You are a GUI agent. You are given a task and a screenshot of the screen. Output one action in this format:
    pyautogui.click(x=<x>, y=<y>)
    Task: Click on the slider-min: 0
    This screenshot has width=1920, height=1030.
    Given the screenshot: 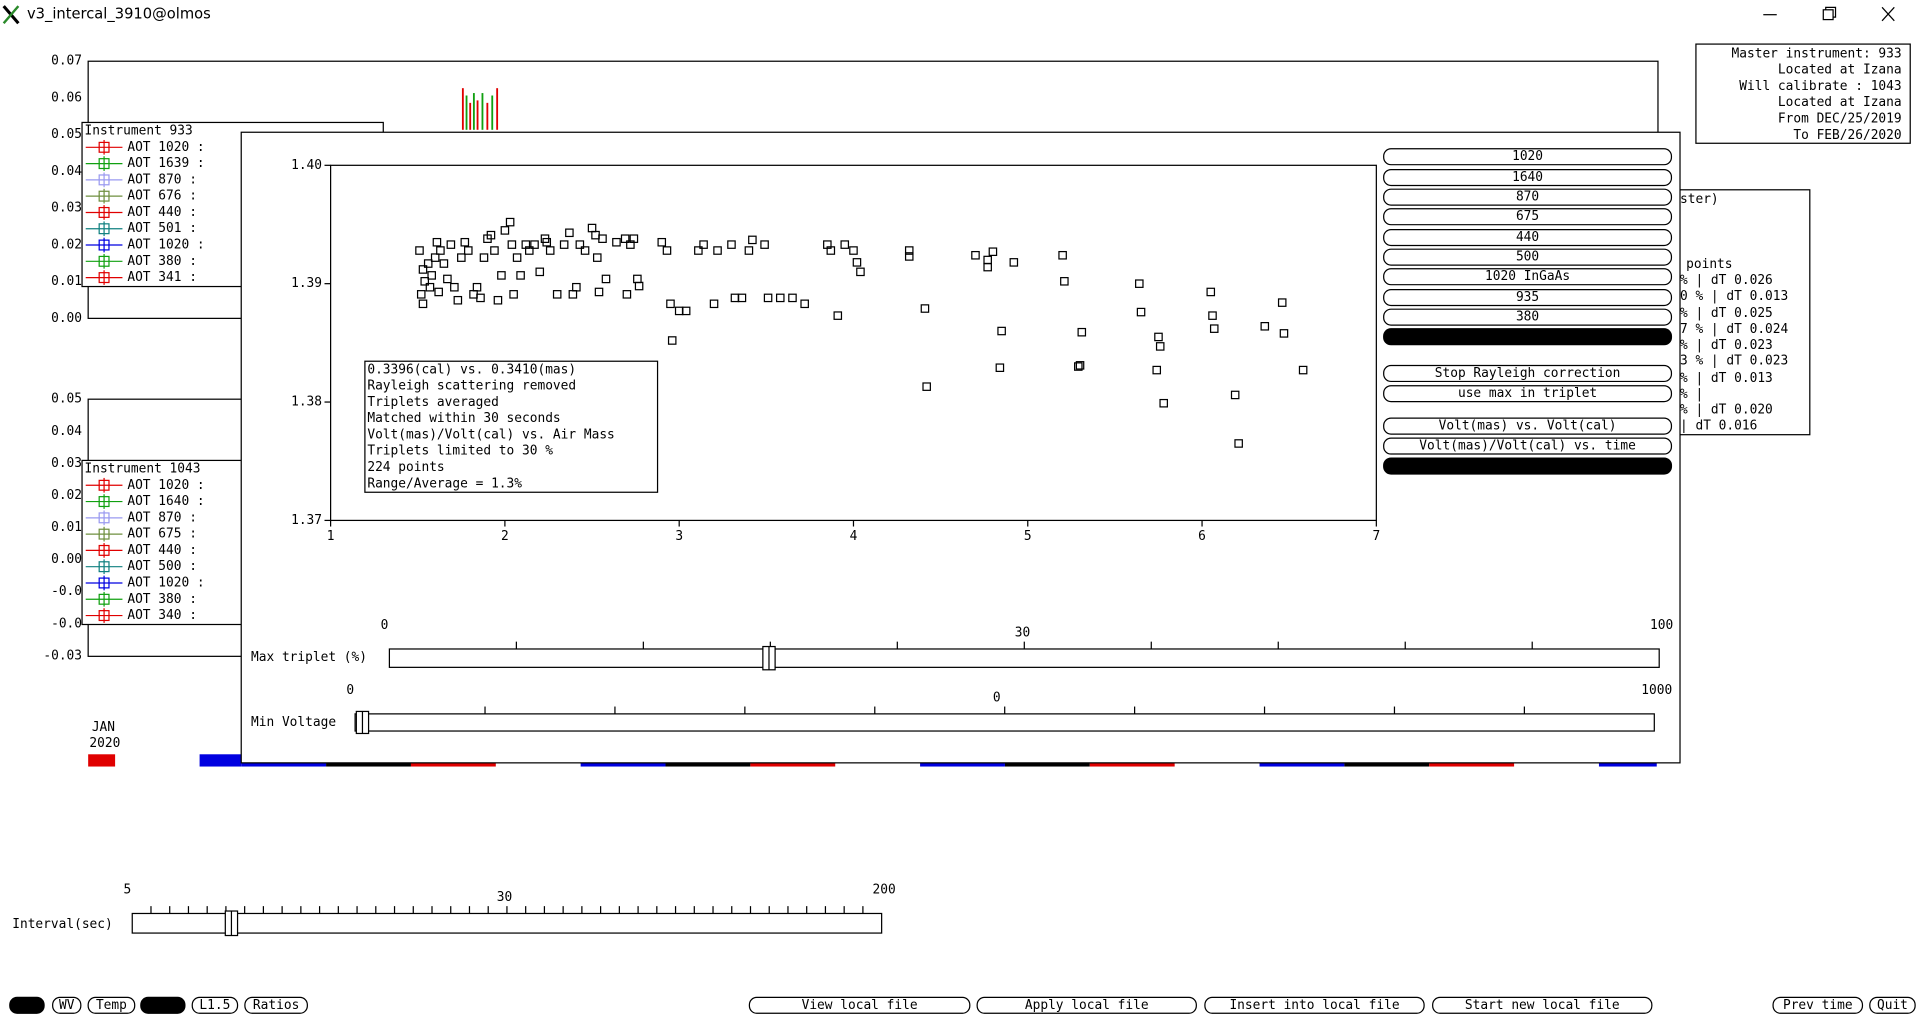 What is the action you would take?
    pyautogui.click(x=385, y=625)
    